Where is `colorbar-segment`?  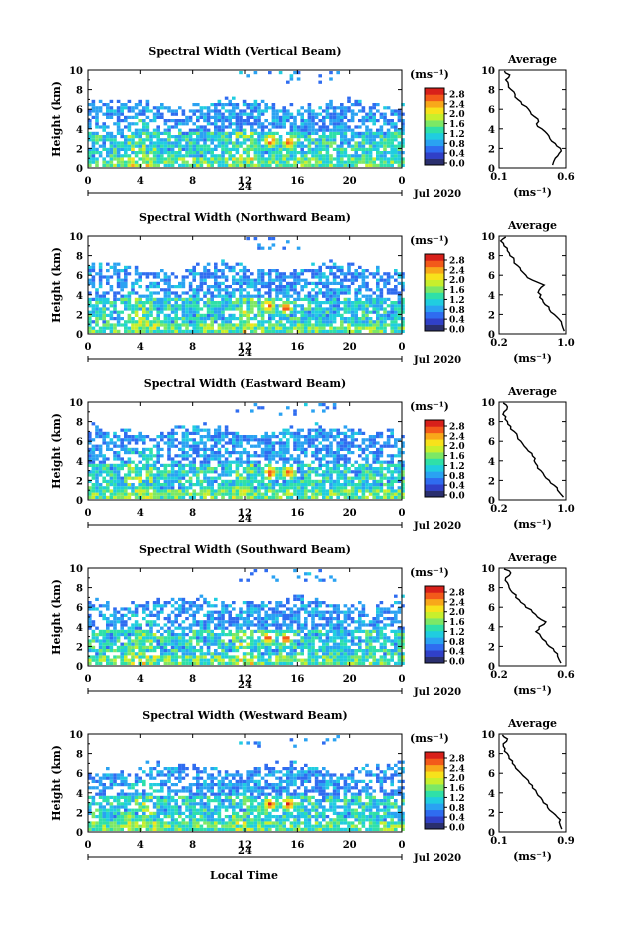
colorbar-segment is located at coordinates (434, 143).